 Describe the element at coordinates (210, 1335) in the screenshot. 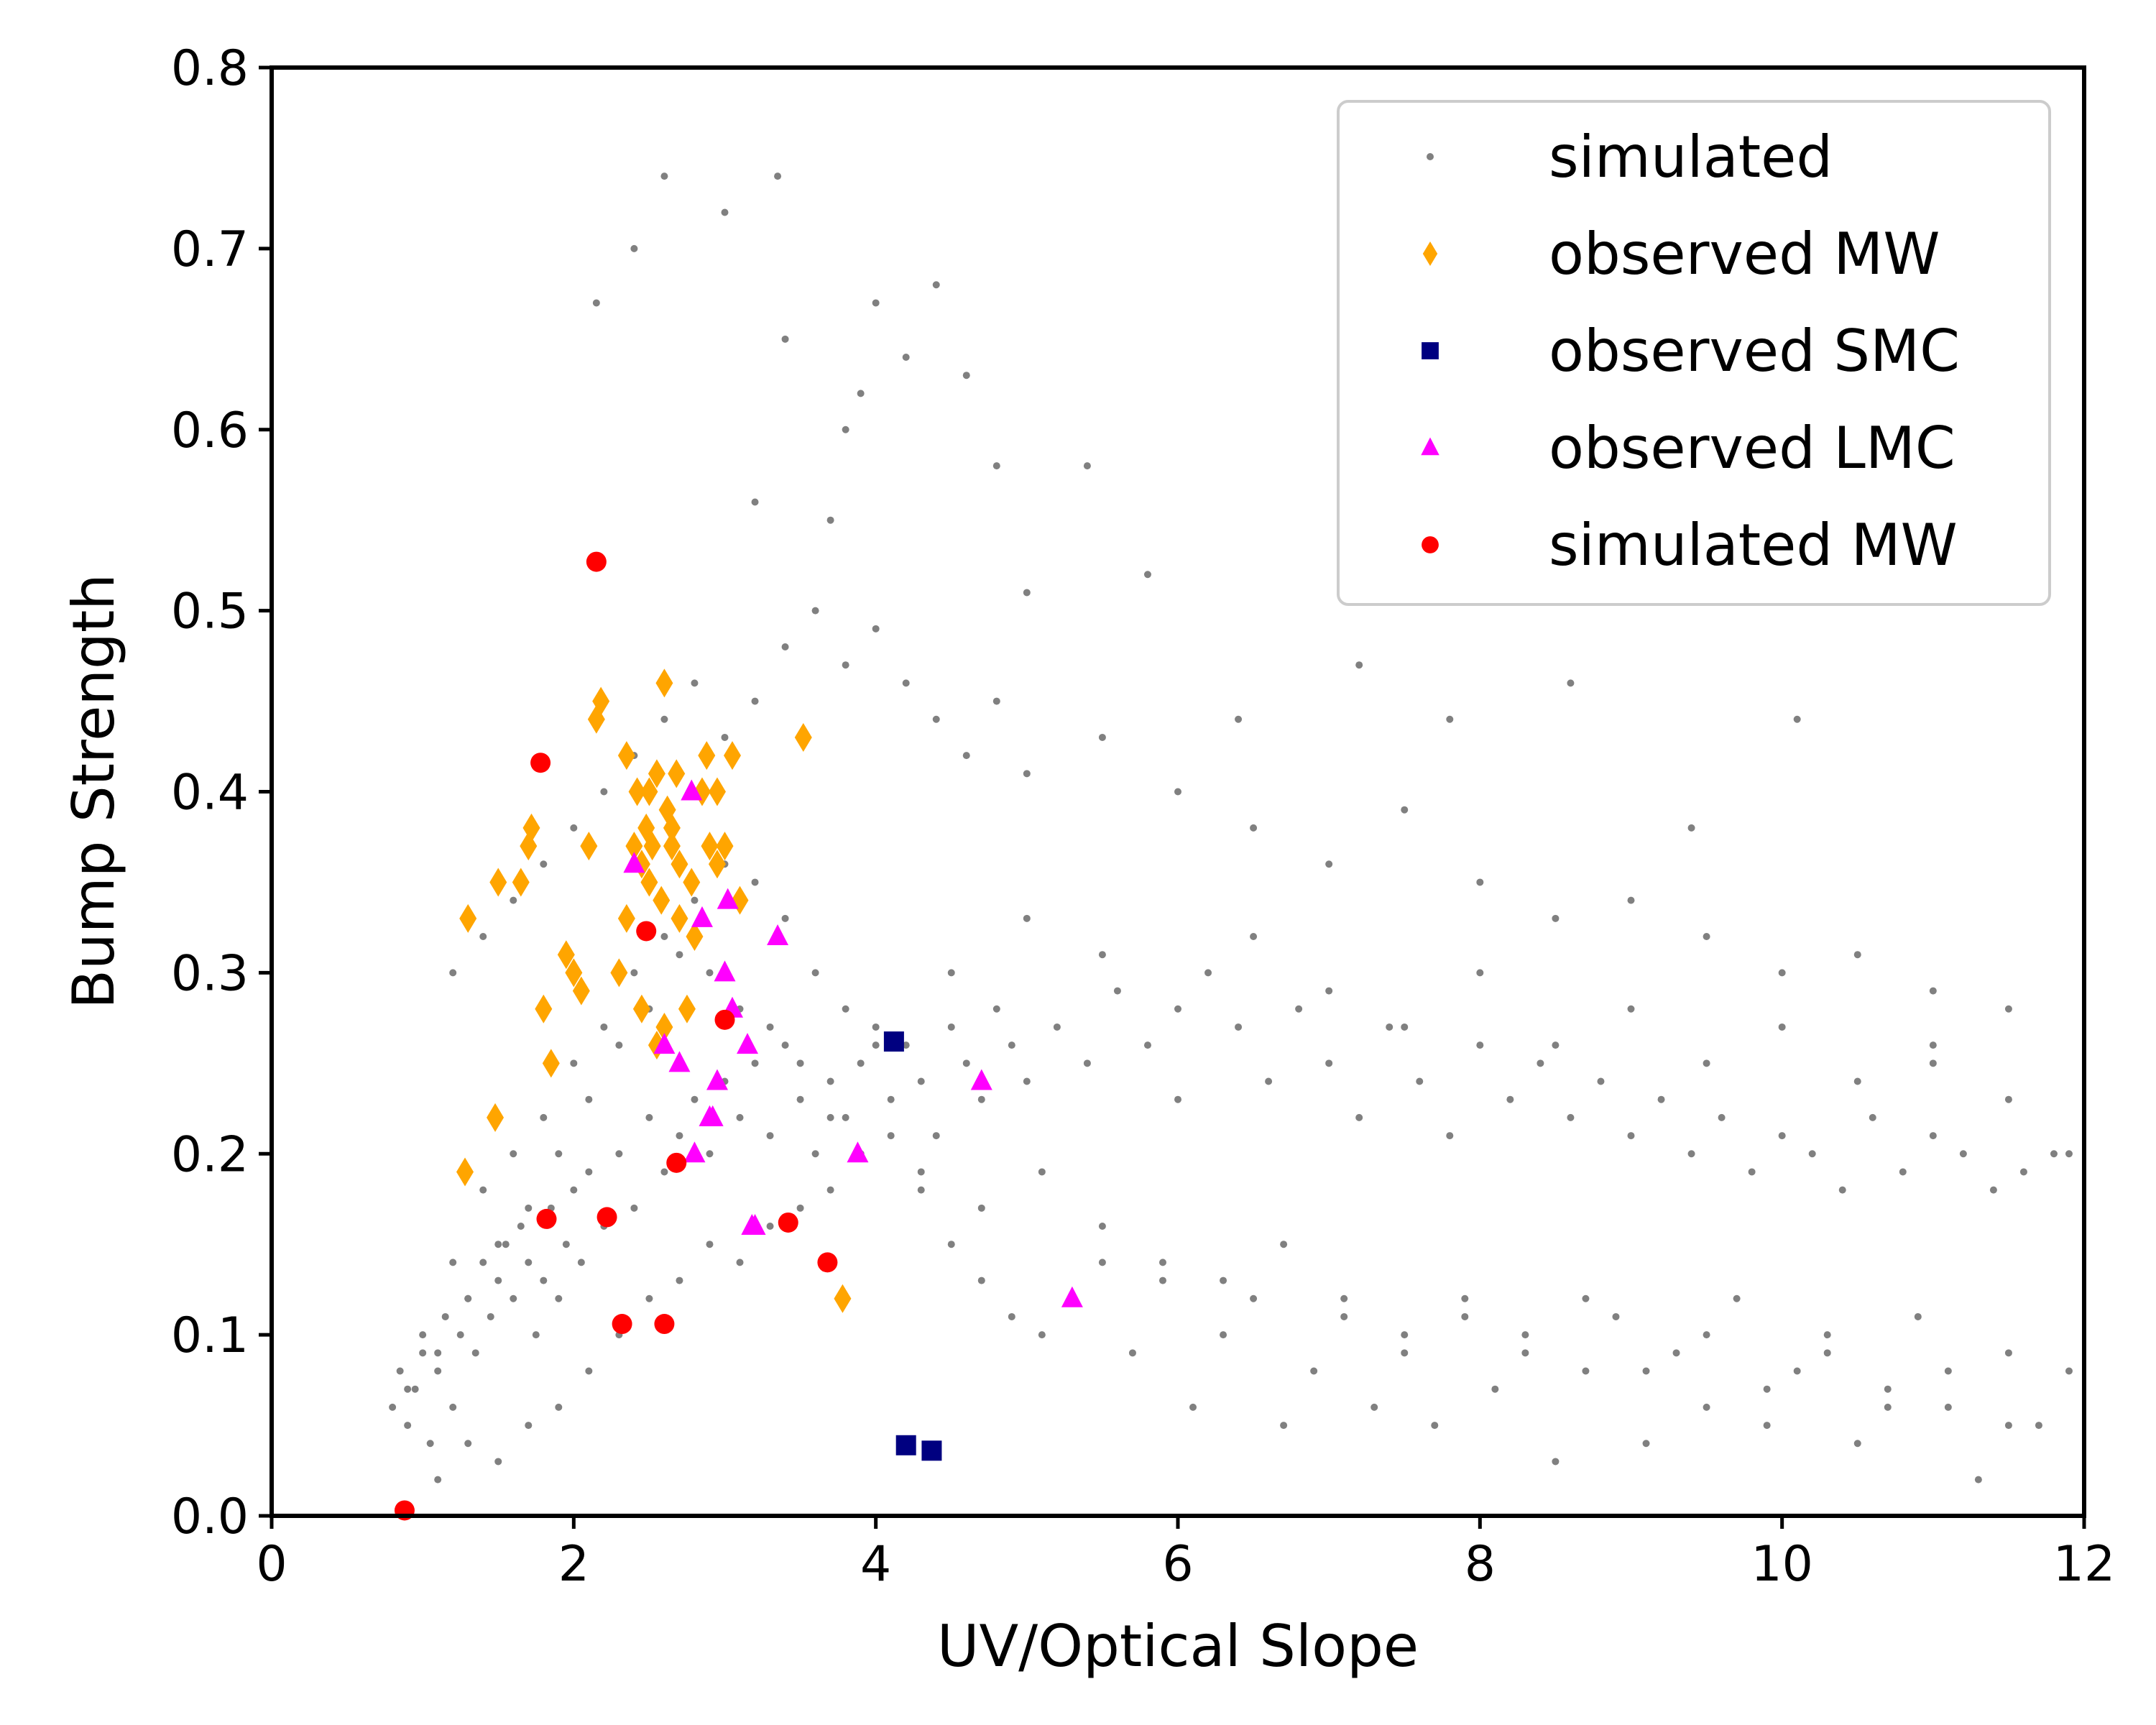

I see `y-tick-label: 0.1` at that location.